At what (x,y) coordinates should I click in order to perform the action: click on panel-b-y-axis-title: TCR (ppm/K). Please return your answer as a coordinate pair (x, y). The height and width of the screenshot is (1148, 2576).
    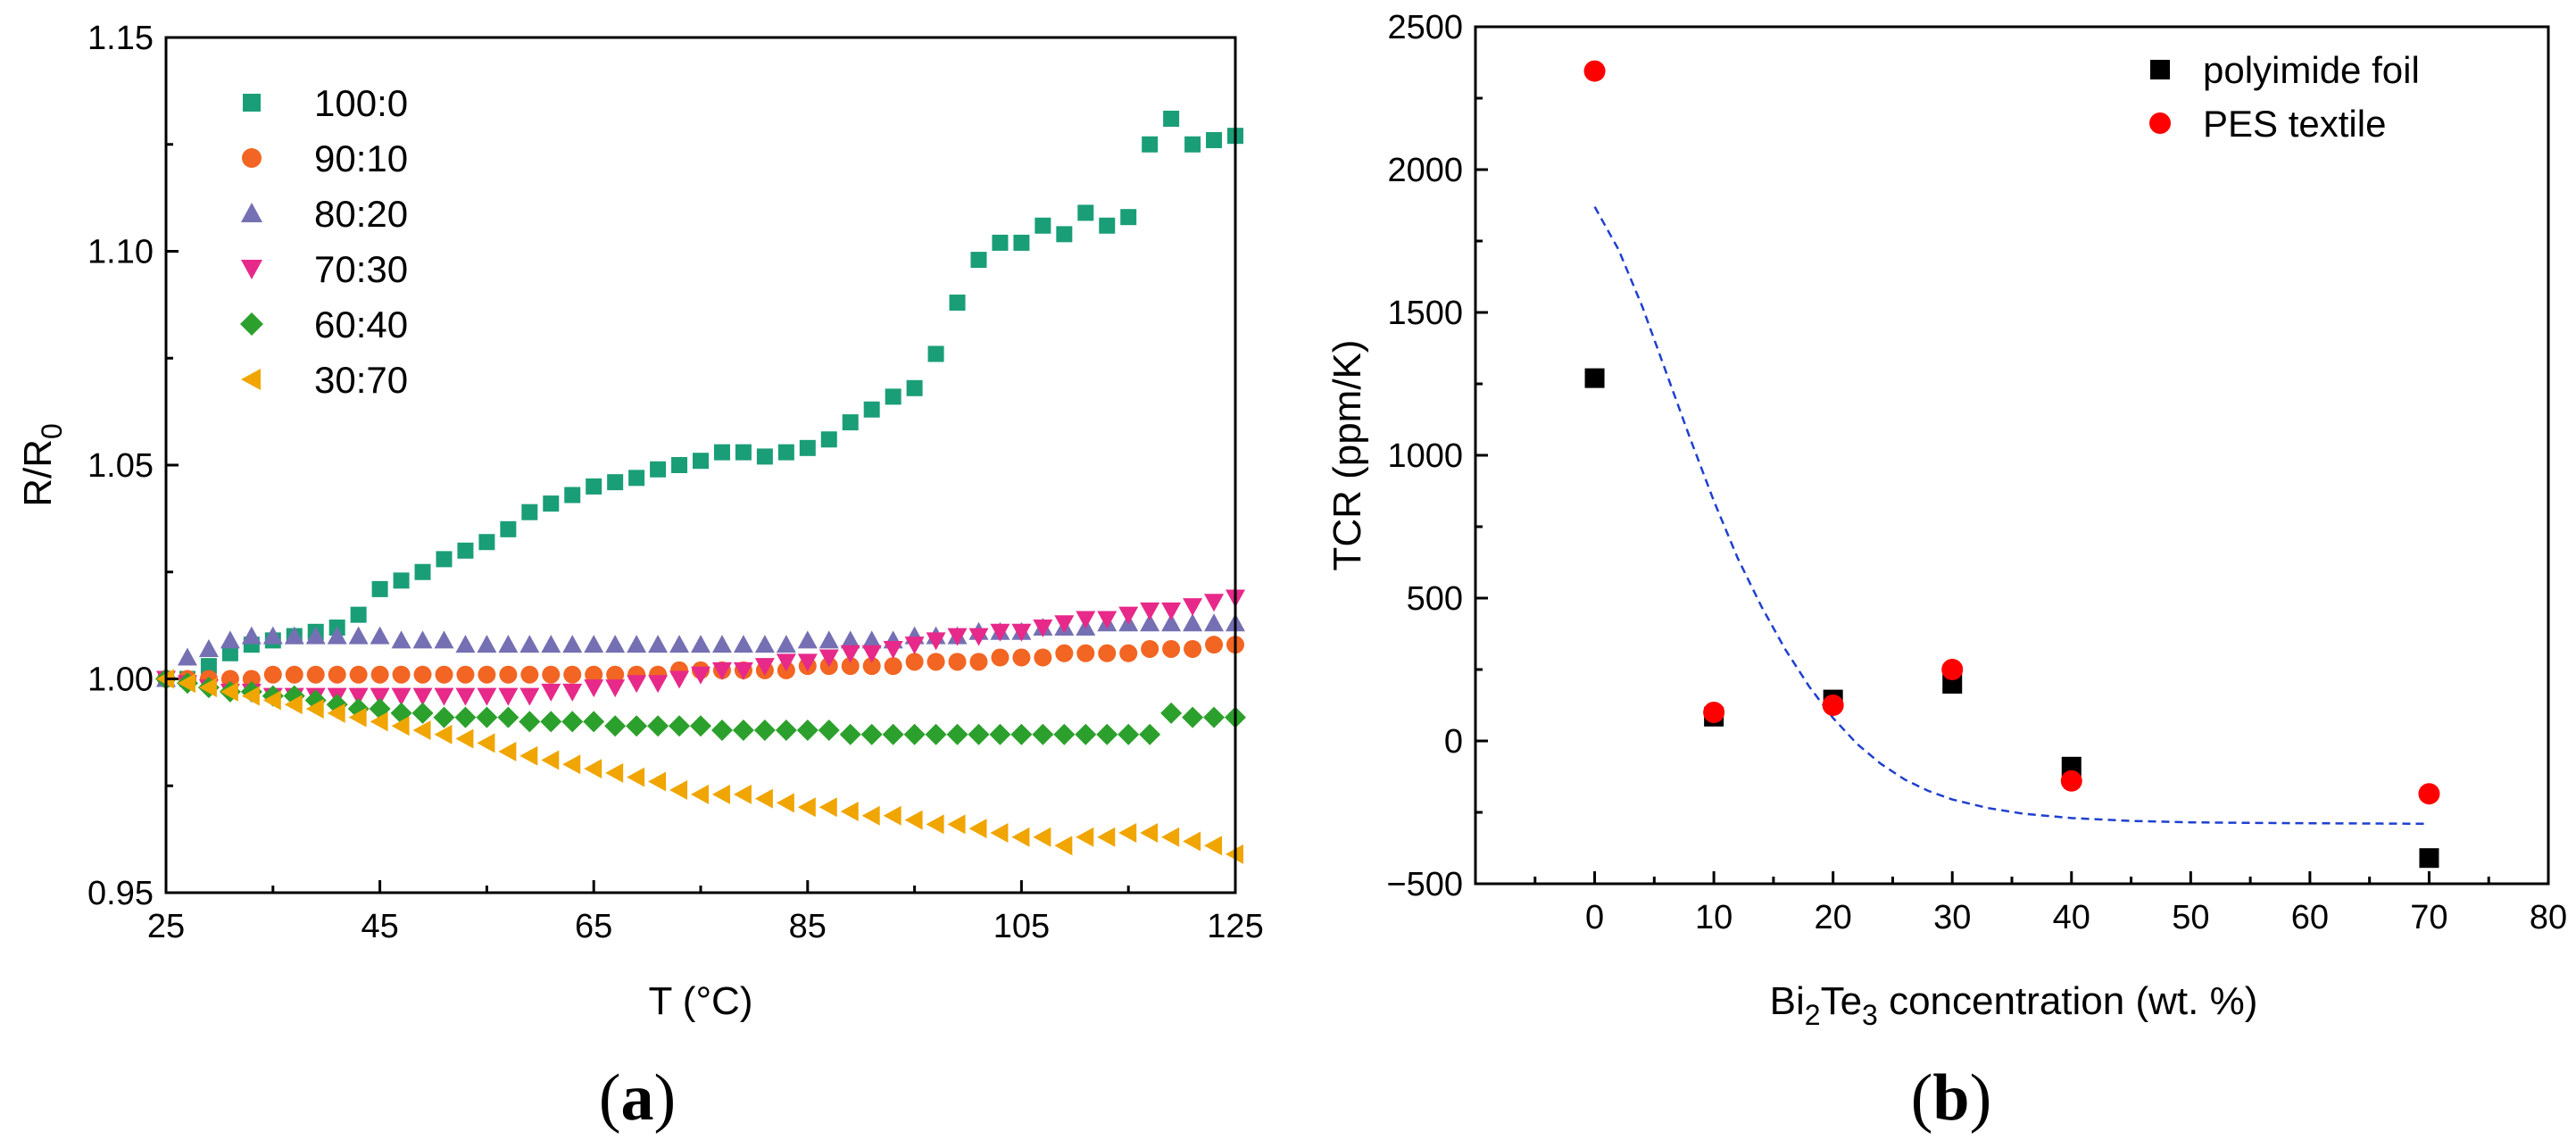
    Looking at the image, I should click on (1347, 454).